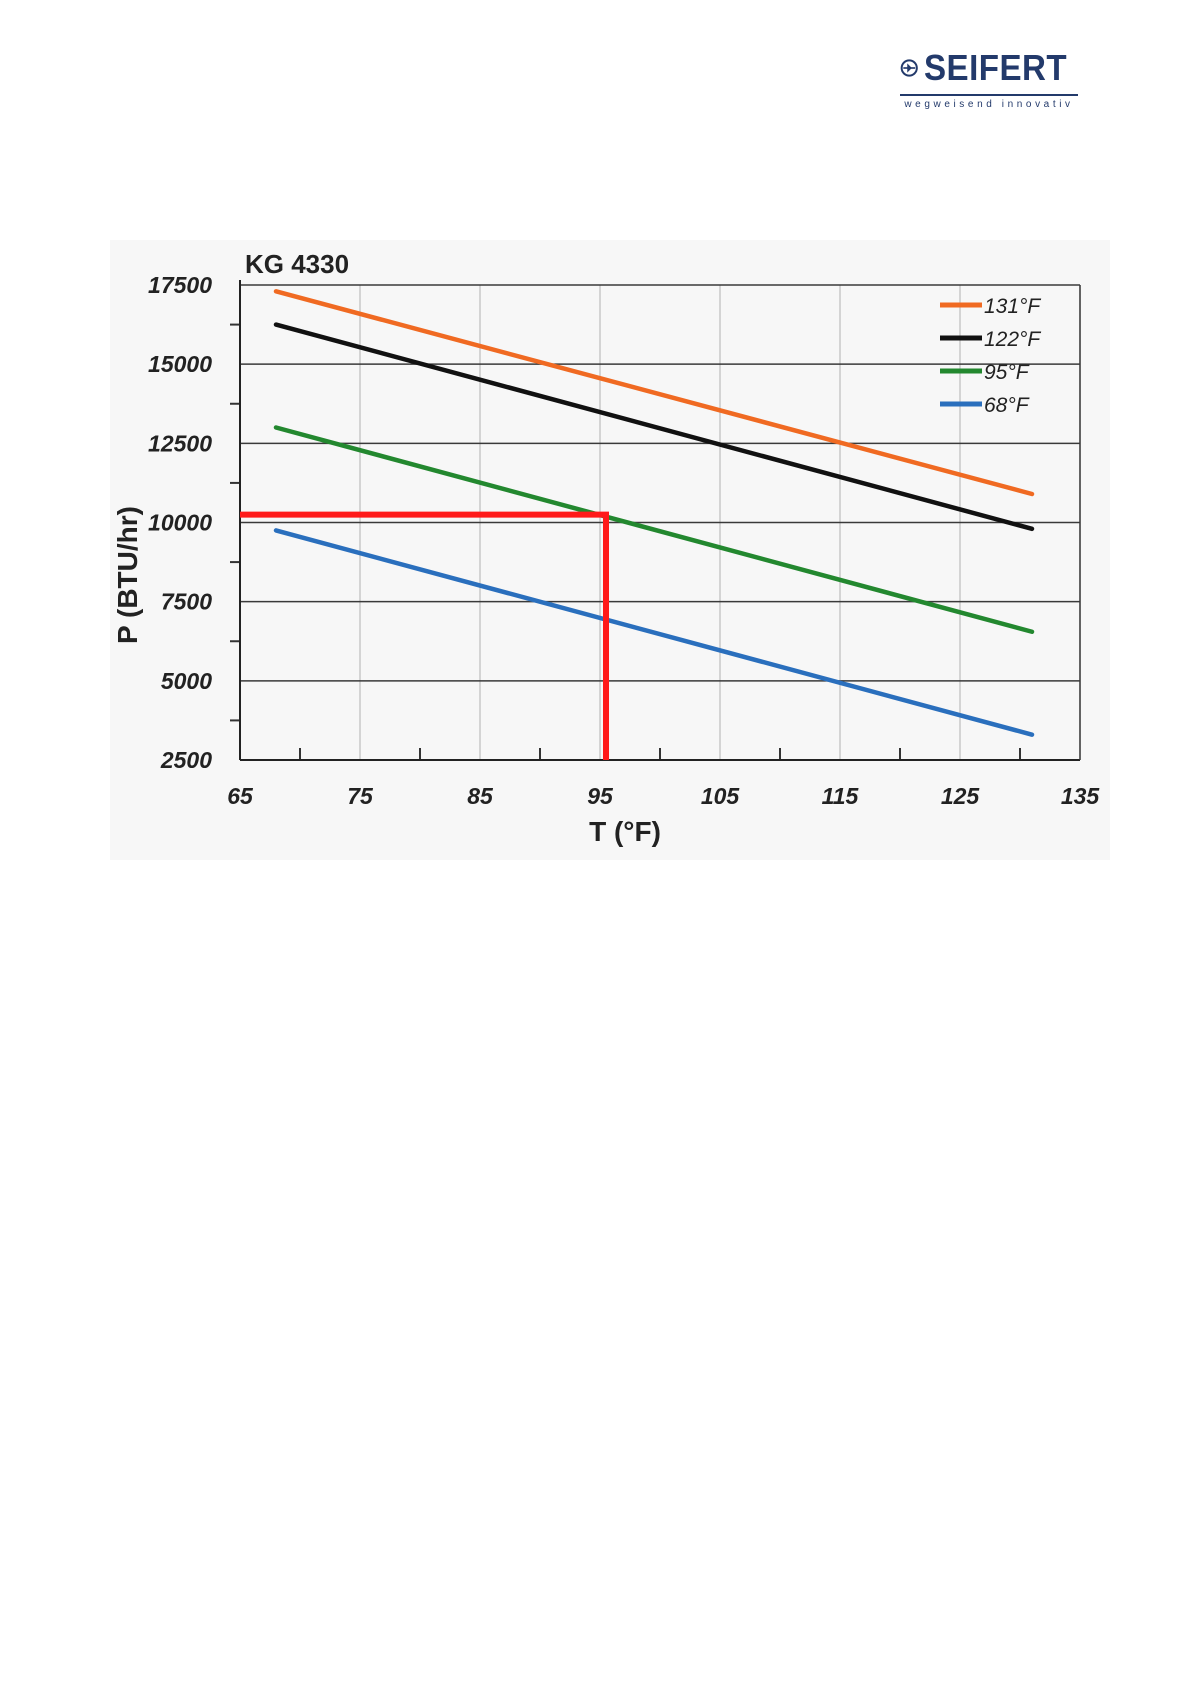 The height and width of the screenshot is (1684, 1191). What do you see at coordinates (360, 796) in the screenshot?
I see `x-tick-label: 75` at bounding box center [360, 796].